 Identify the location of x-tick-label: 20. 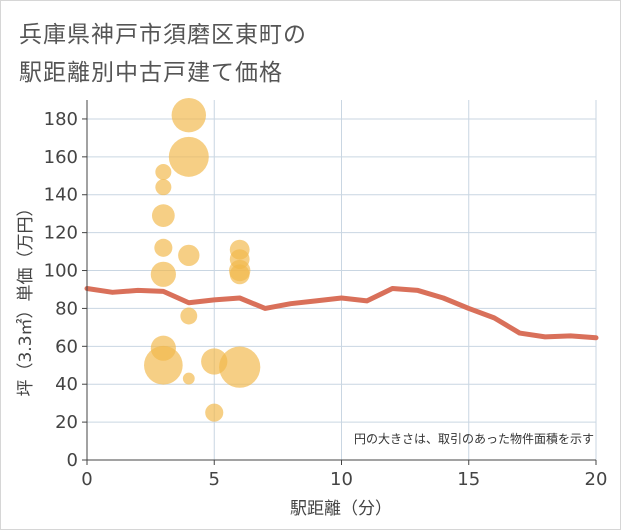
(596, 479).